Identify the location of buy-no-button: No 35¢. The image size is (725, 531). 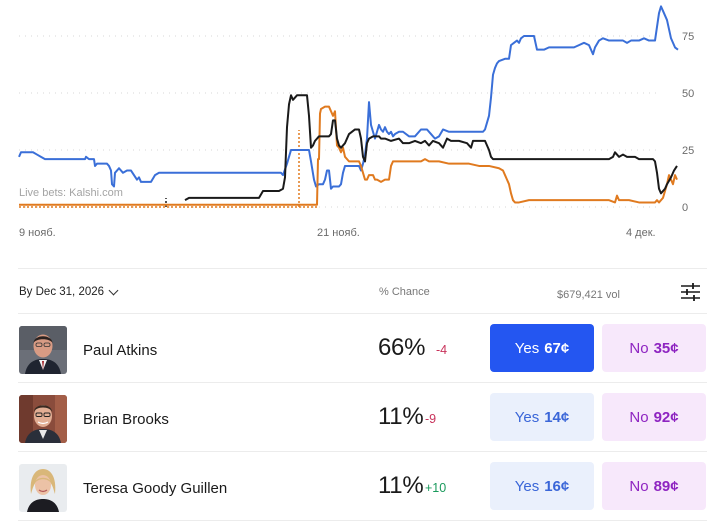
(654, 348).